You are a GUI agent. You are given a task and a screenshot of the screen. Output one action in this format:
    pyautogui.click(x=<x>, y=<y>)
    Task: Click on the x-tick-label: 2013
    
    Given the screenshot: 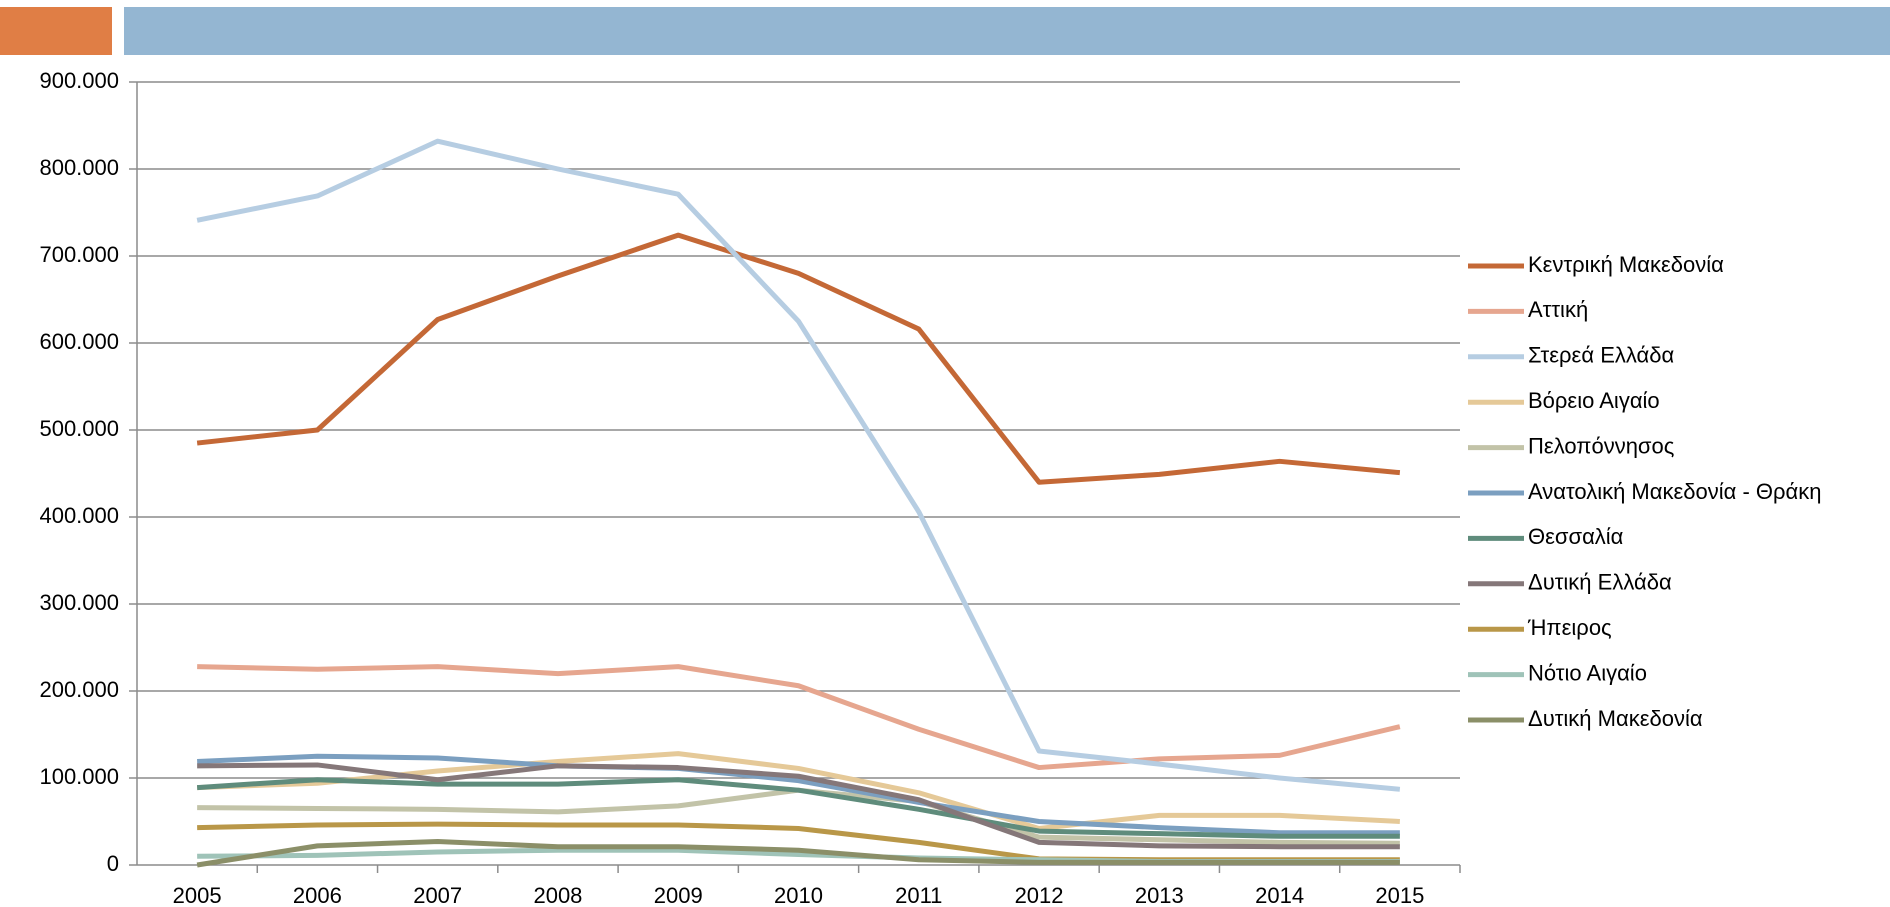 What is the action you would take?
    pyautogui.click(x=1159, y=895)
    